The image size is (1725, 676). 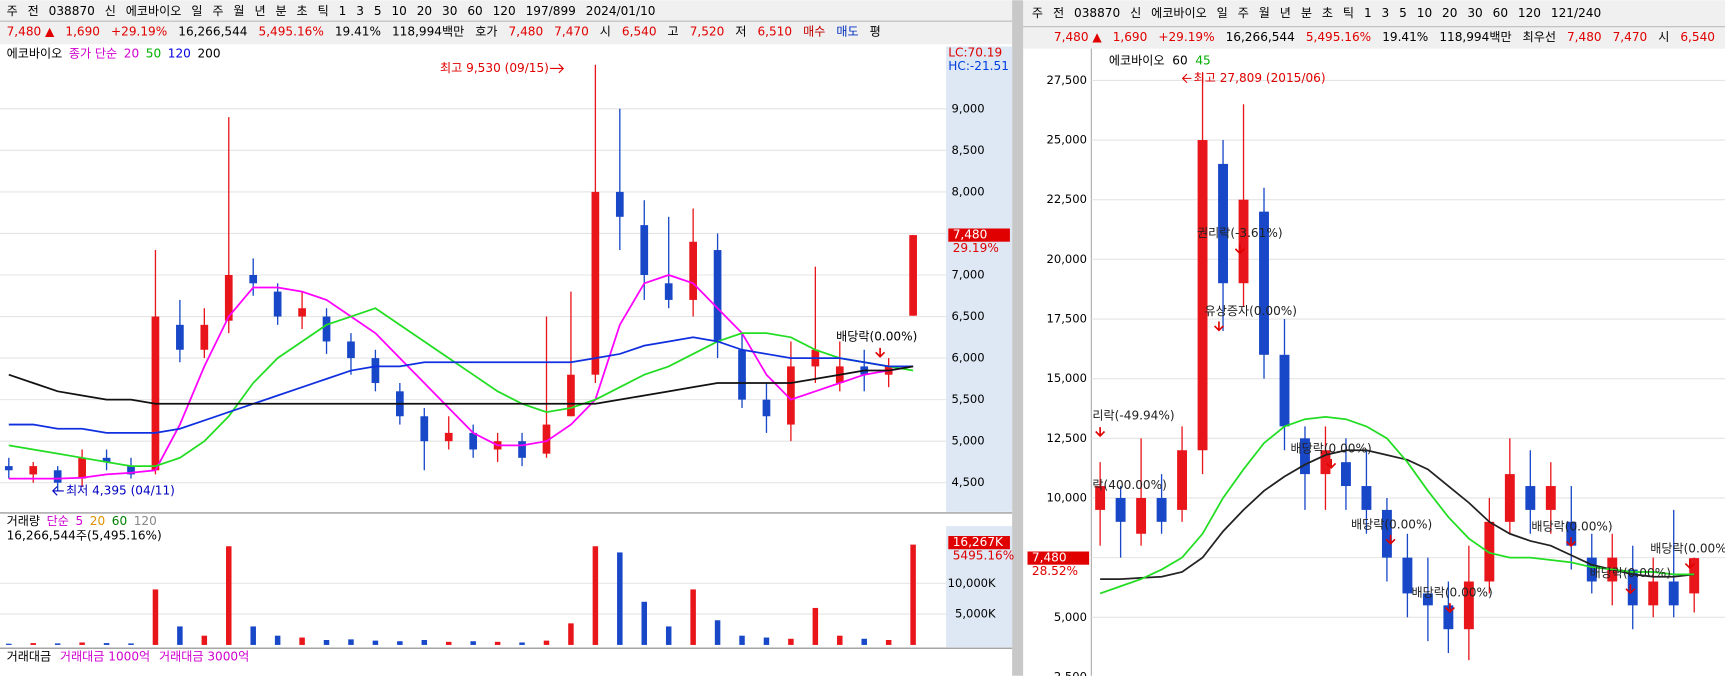 What do you see at coordinates (551, 11) in the screenshot?
I see `toolbar-item: 197/899` at bounding box center [551, 11].